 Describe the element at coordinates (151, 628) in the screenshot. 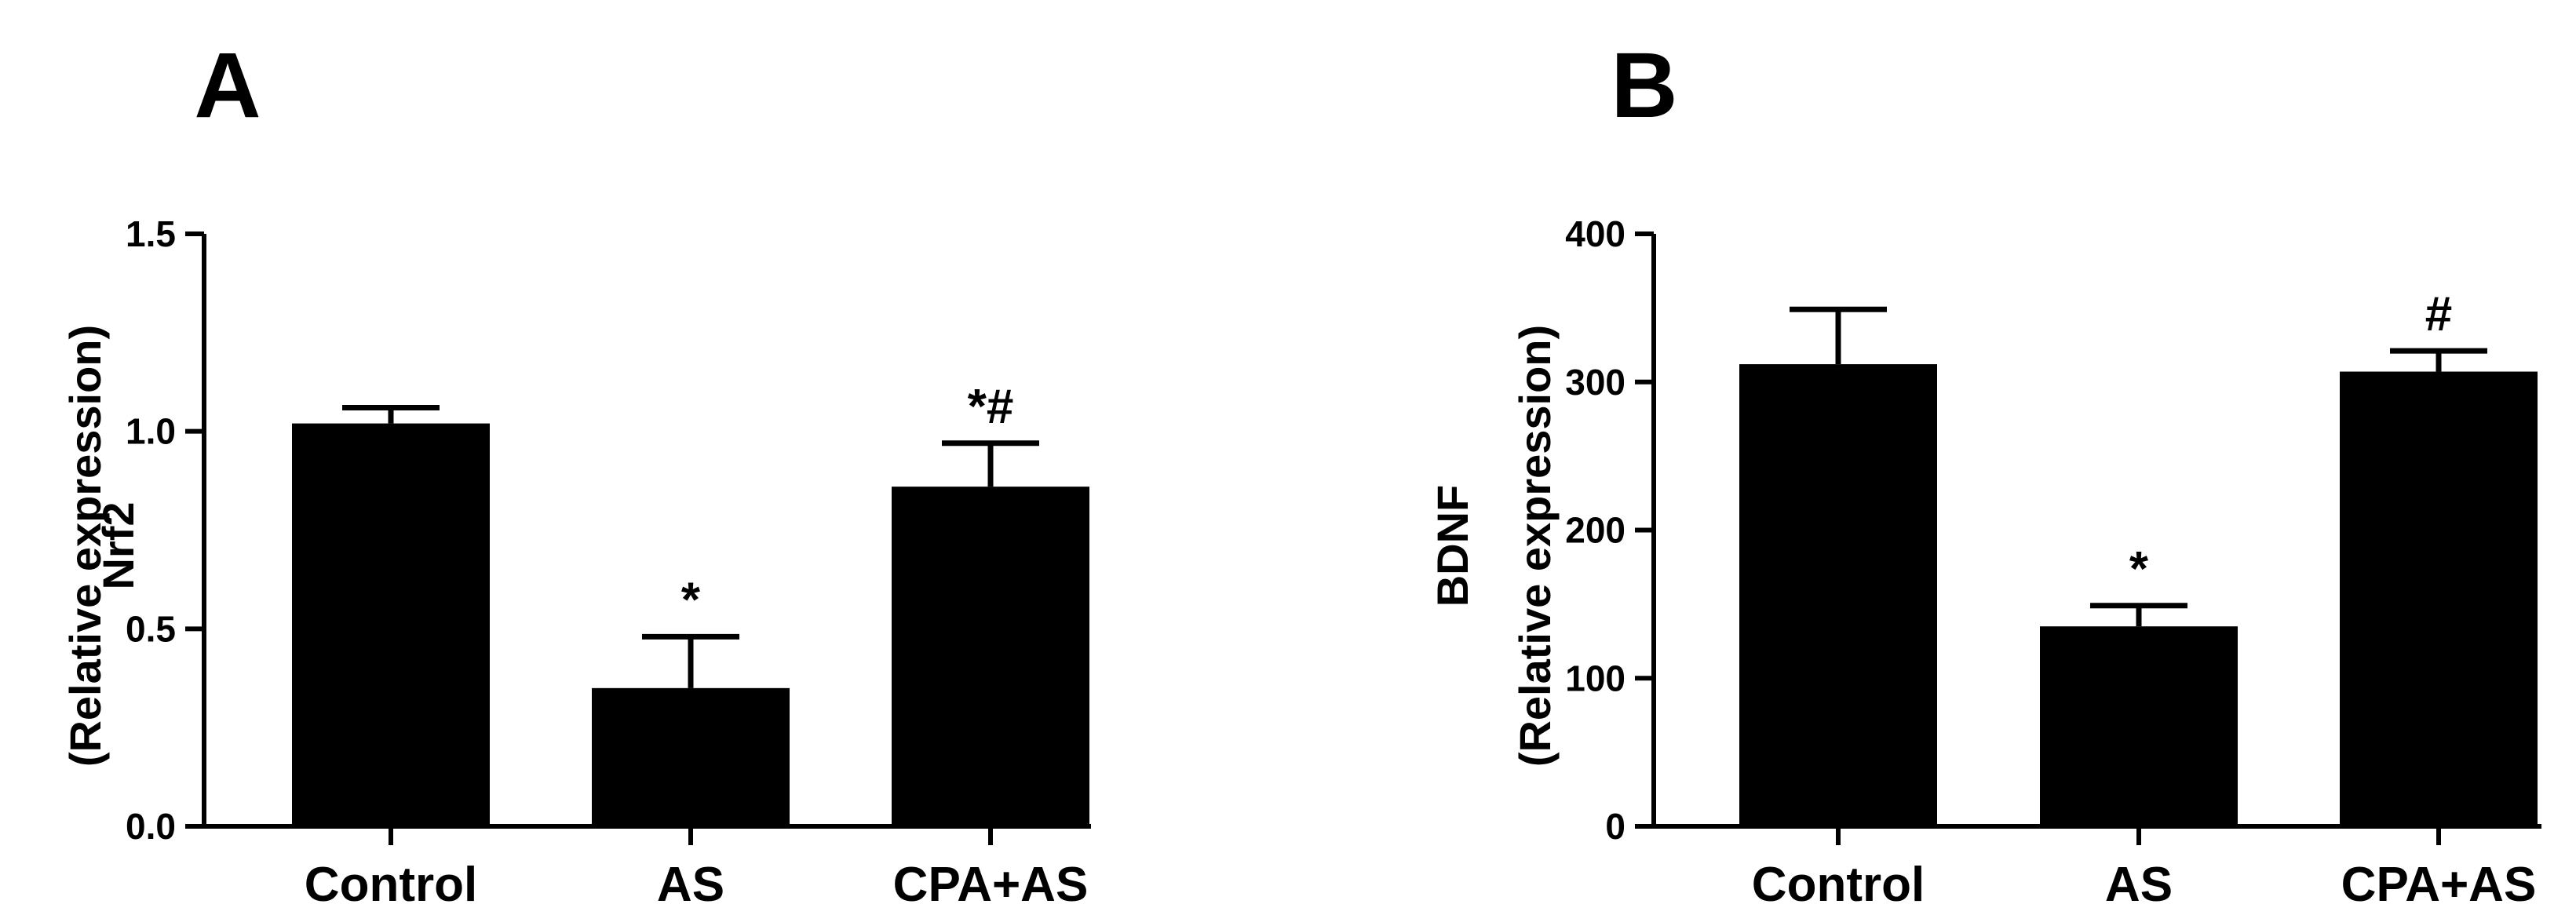

I see `panel-a-y-tick-label: 0.5` at that location.